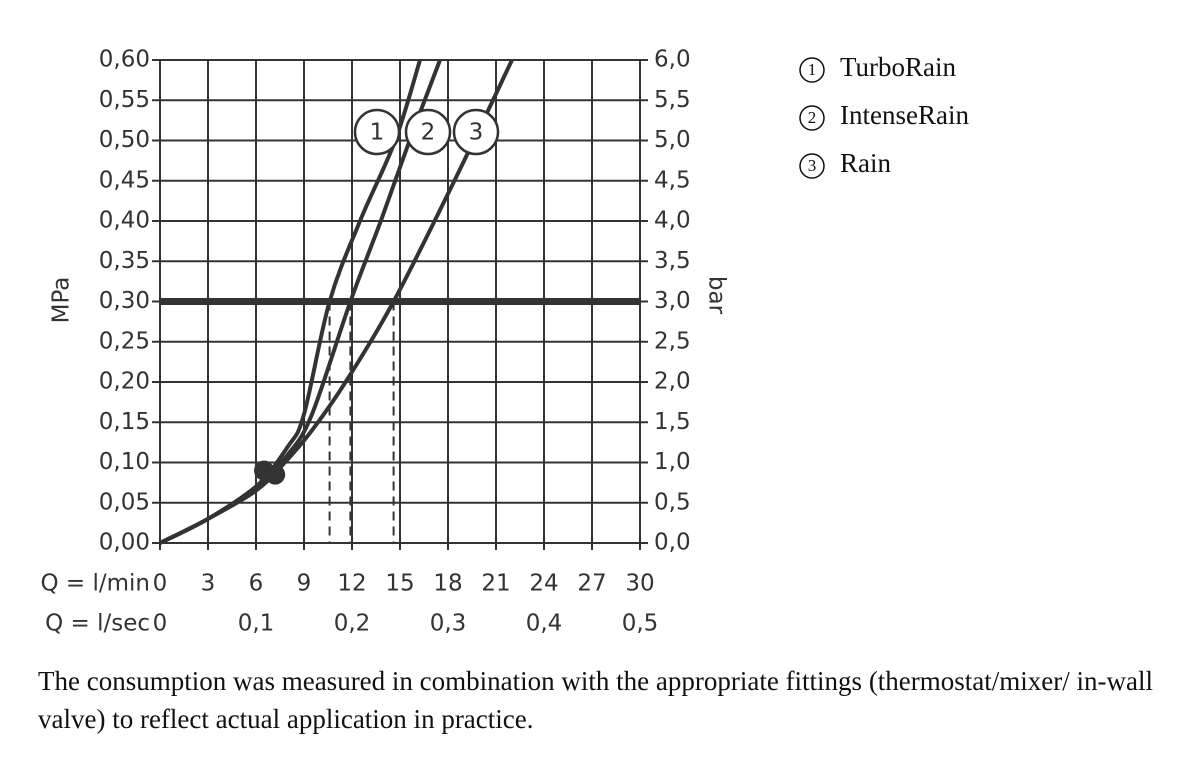 Image resolution: width=1200 pixels, height=765 pixels. Describe the element at coordinates (124, 140) in the screenshot. I see `y-tick-label: 0,50` at that location.